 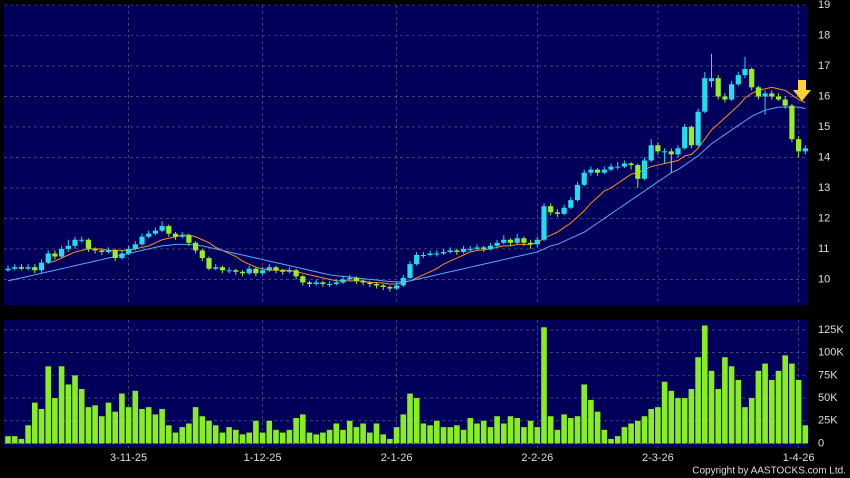 What do you see at coordinates (824, 127) in the screenshot?
I see `y-tick-label: 15` at bounding box center [824, 127].